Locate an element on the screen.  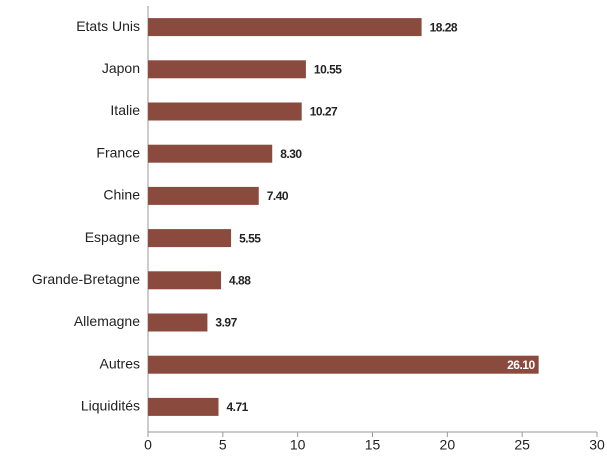
y-tick-label: Espagne is located at coordinates (112, 237).